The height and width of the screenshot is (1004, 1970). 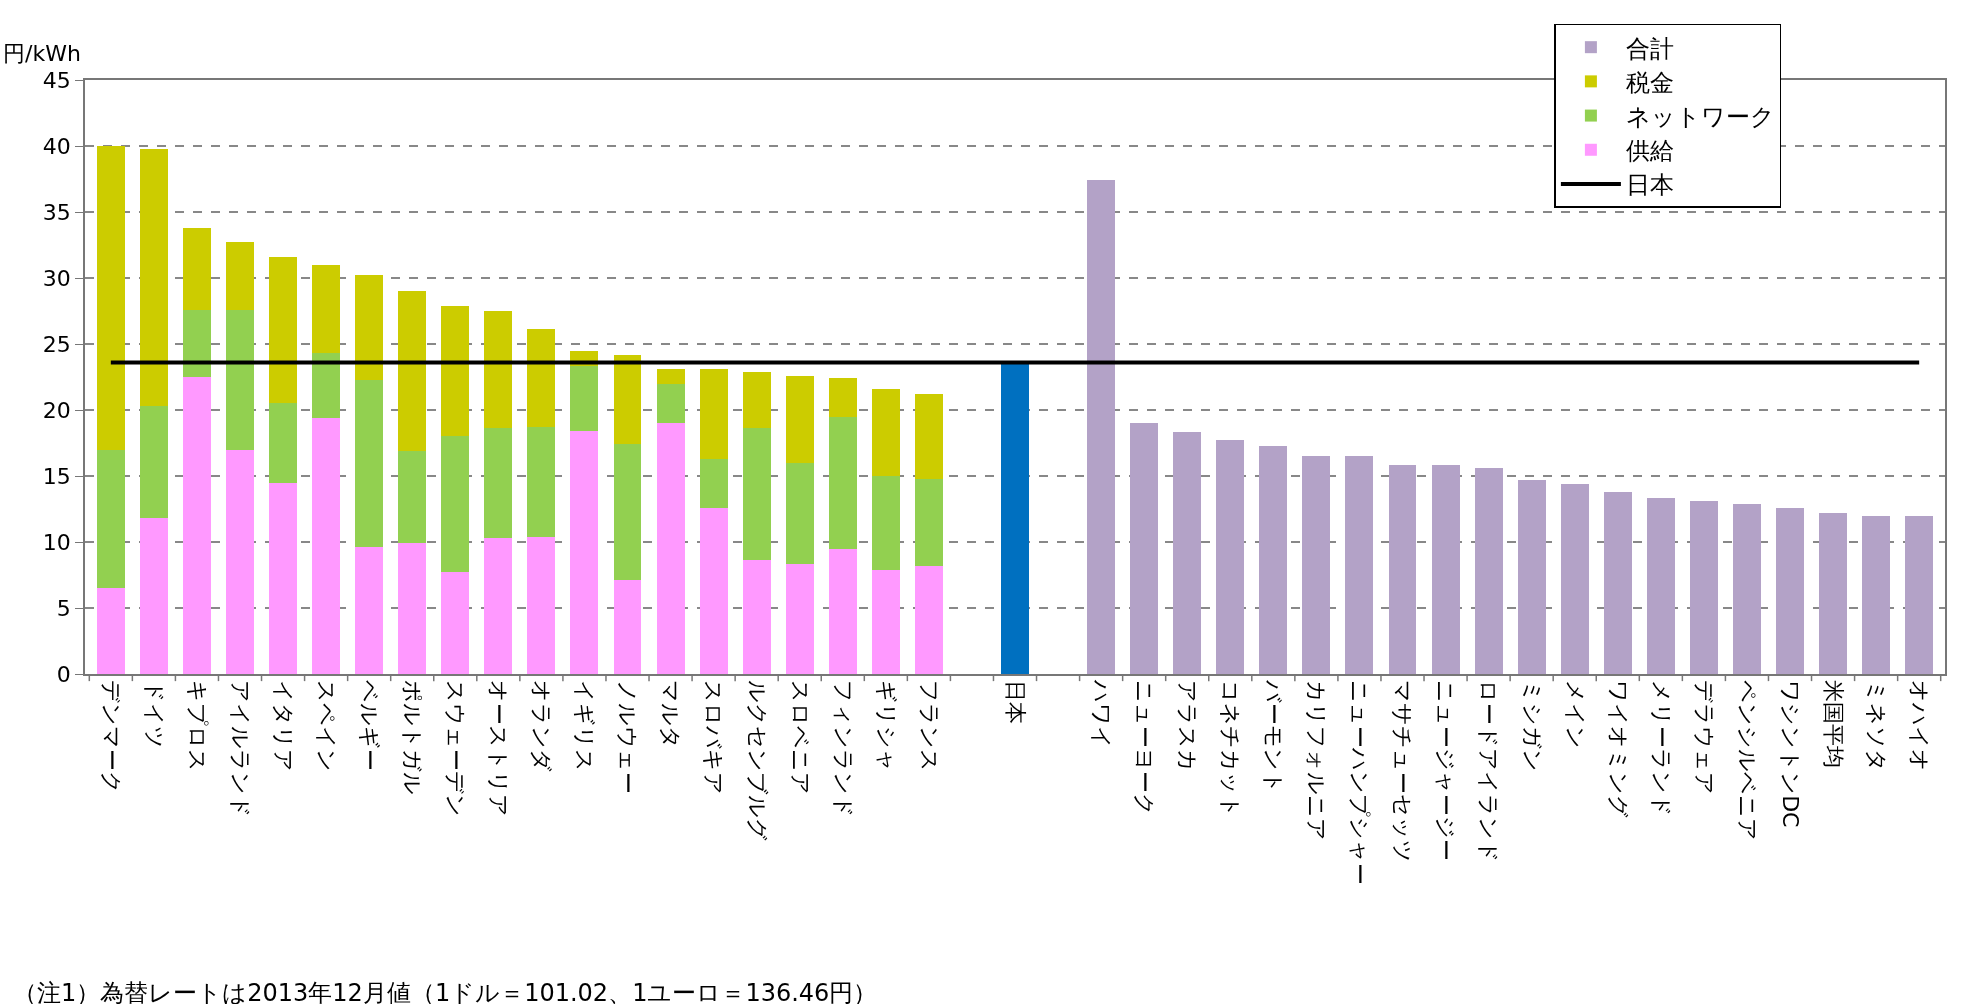 What do you see at coordinates (1704, 738) in the screenshot?
I see `x-tick-label: デラウェア` at bounding box center [1704, 738].